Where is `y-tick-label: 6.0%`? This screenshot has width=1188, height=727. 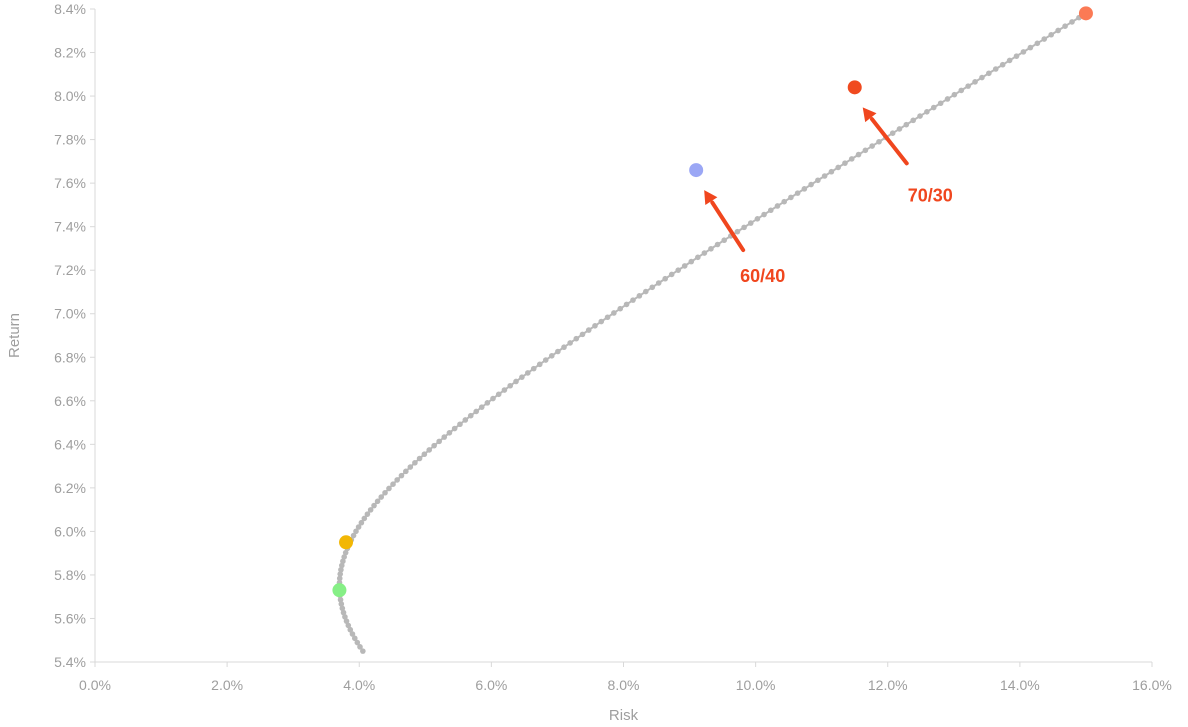
y-tick-label: 6.0% is located at coordinates (70, 531).